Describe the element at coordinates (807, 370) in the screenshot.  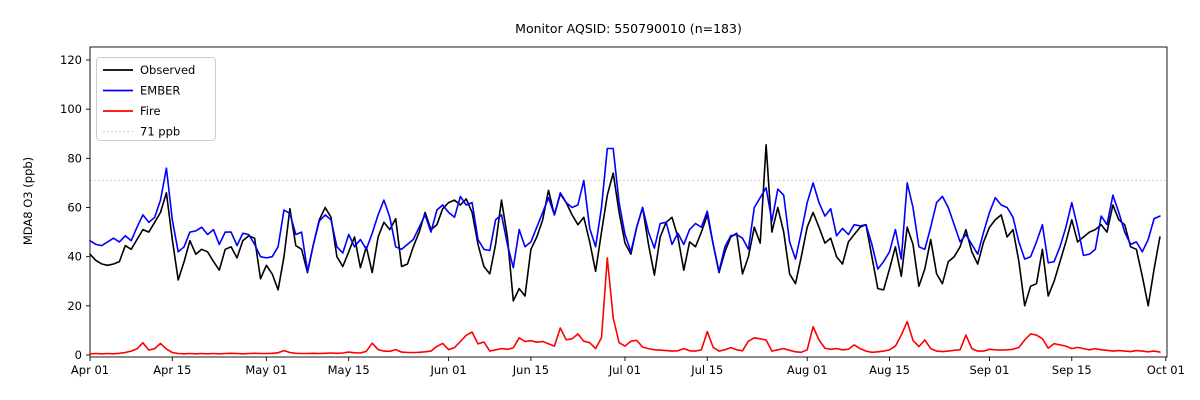
I see `x-tick-label: Aug 01` at that location.